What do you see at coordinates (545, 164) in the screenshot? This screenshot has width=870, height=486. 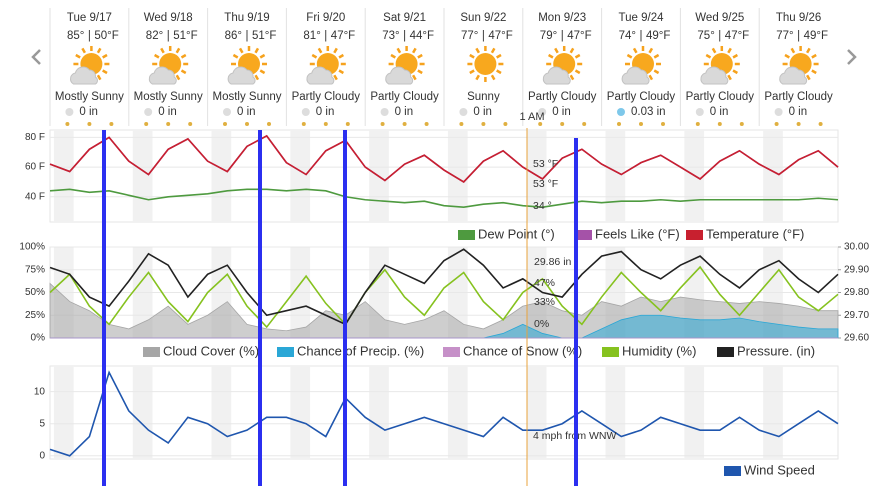 I see `hover-annotation: 53 °F` at bounding box center [545, 164].